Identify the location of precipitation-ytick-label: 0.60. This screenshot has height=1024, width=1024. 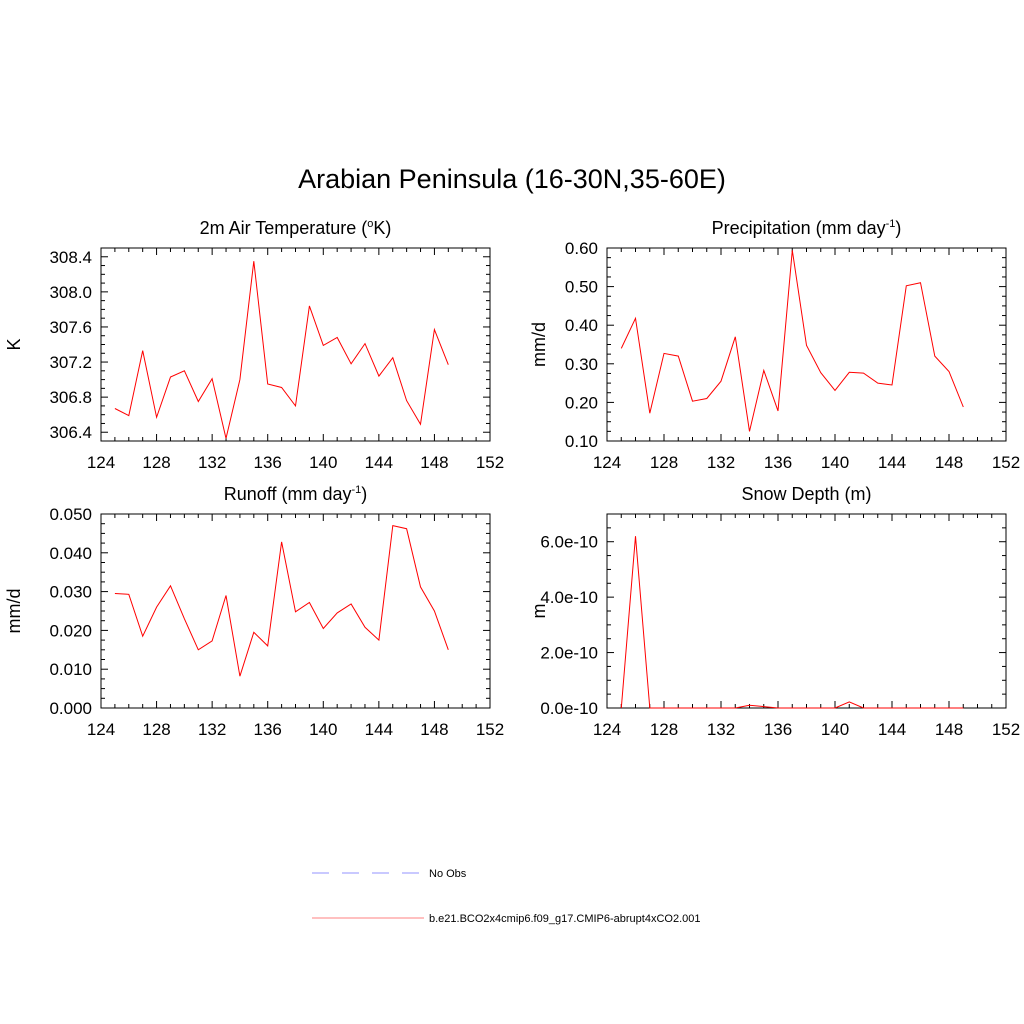
(581, 248).